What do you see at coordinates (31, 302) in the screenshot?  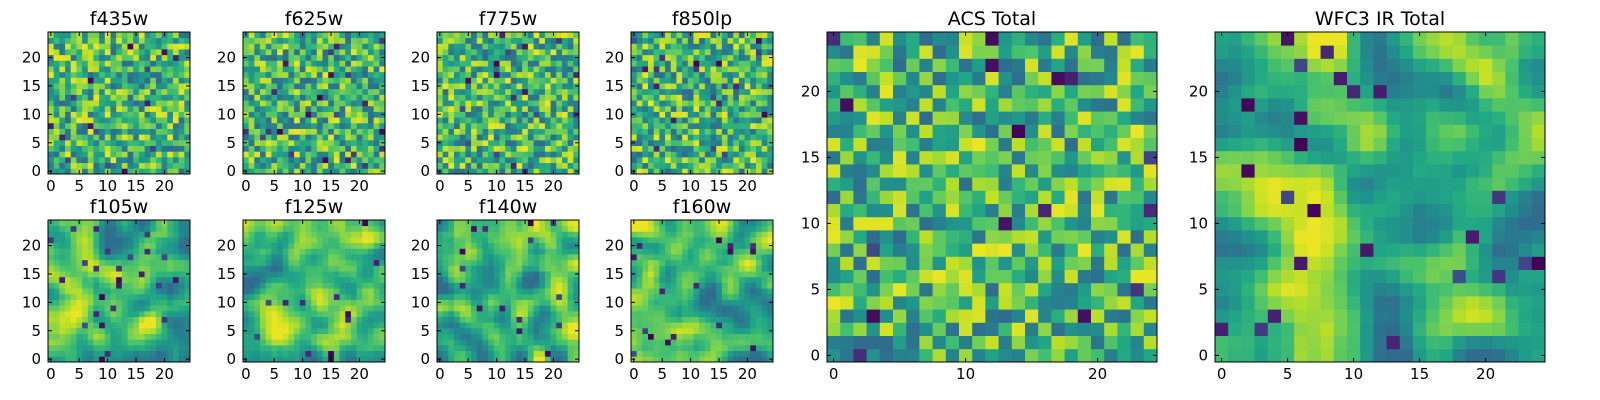 I see `y-tick-label: 10` at bounding box center [31, 302].